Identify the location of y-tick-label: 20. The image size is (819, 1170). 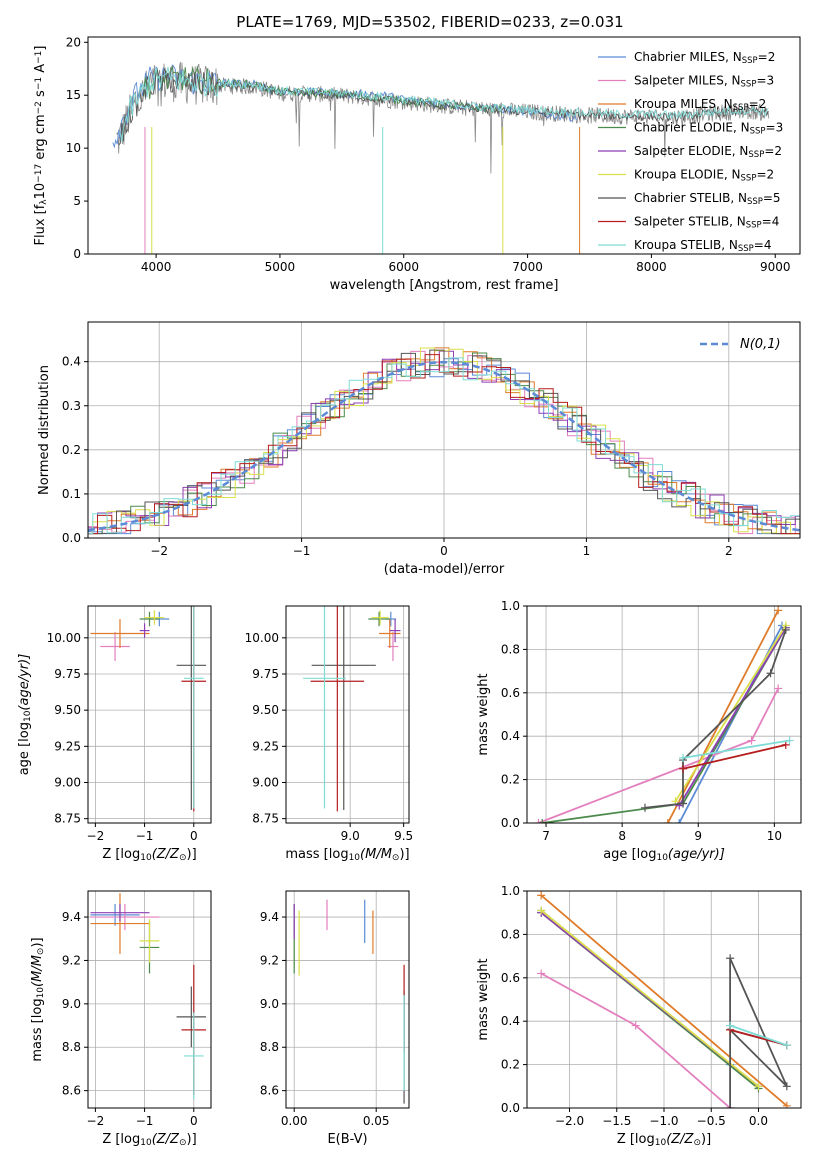
(73, 42).